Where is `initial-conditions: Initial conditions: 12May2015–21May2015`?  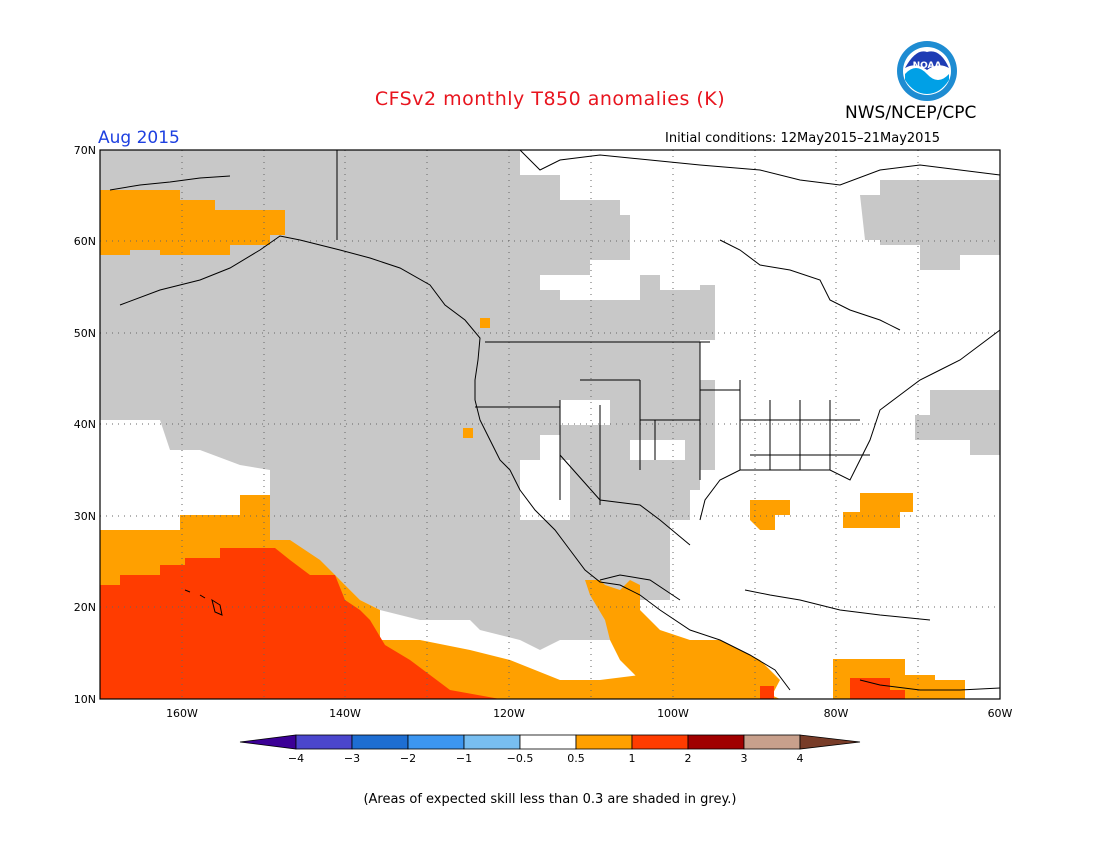 initial-conditions: Initial conditions: 12May2015–21May2015 is located at coordinates (802, 138).